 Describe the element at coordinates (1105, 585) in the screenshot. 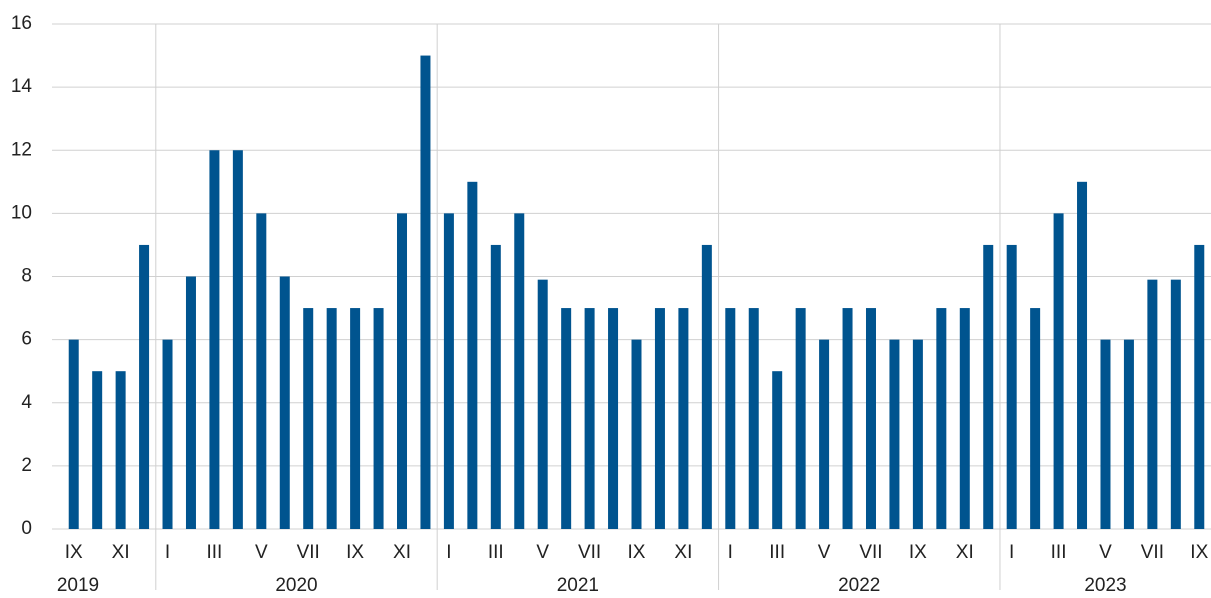

I see `x-group-label: 2023` at that location.